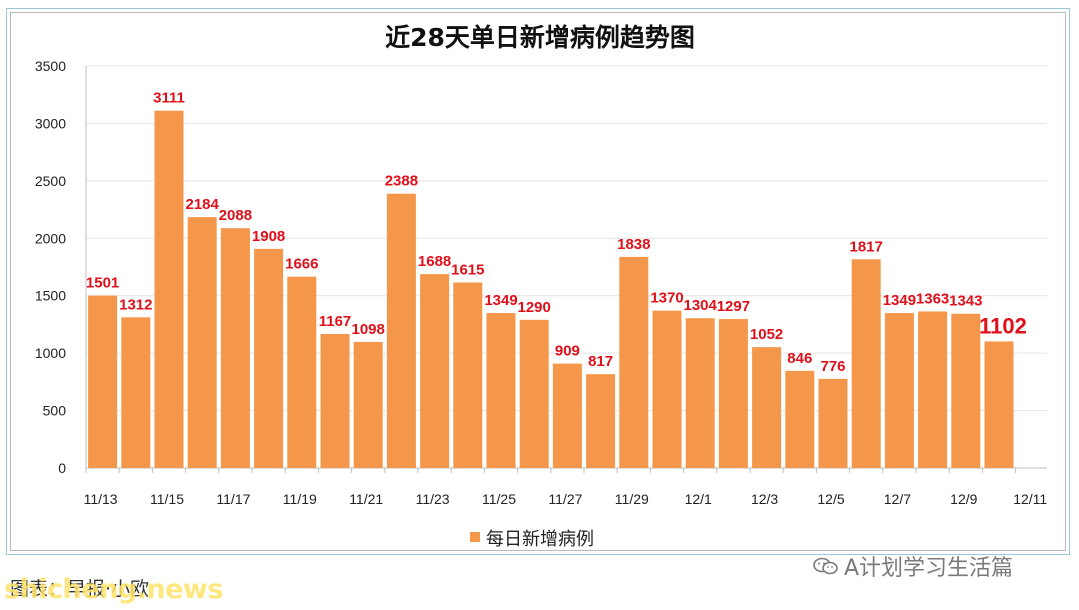 The height and width of the screenshot is (610, 1079). I want to click on data-label: 1343, so click(965, 301).